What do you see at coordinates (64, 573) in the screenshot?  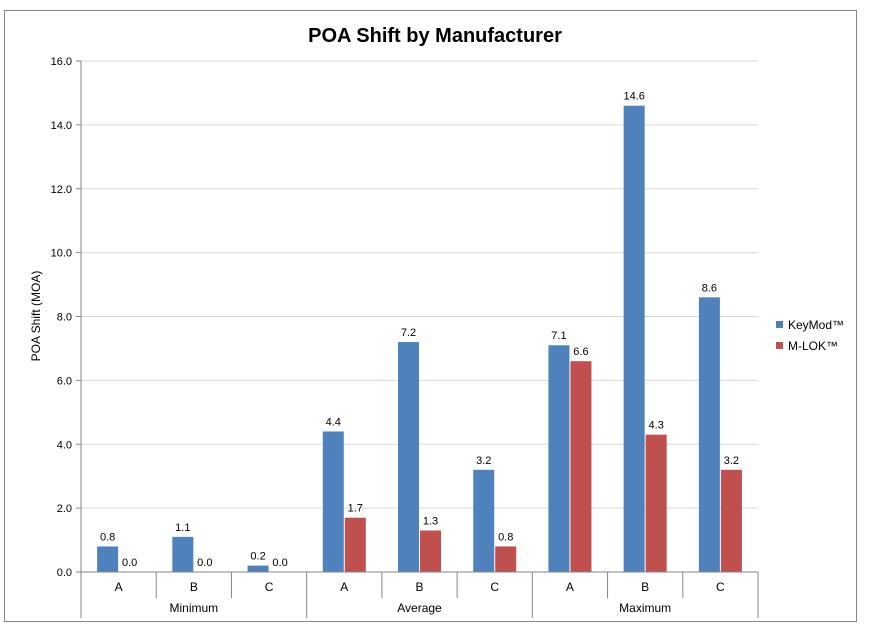 I see `y-tick-label: 0.0` at bounding box center [64, 573].